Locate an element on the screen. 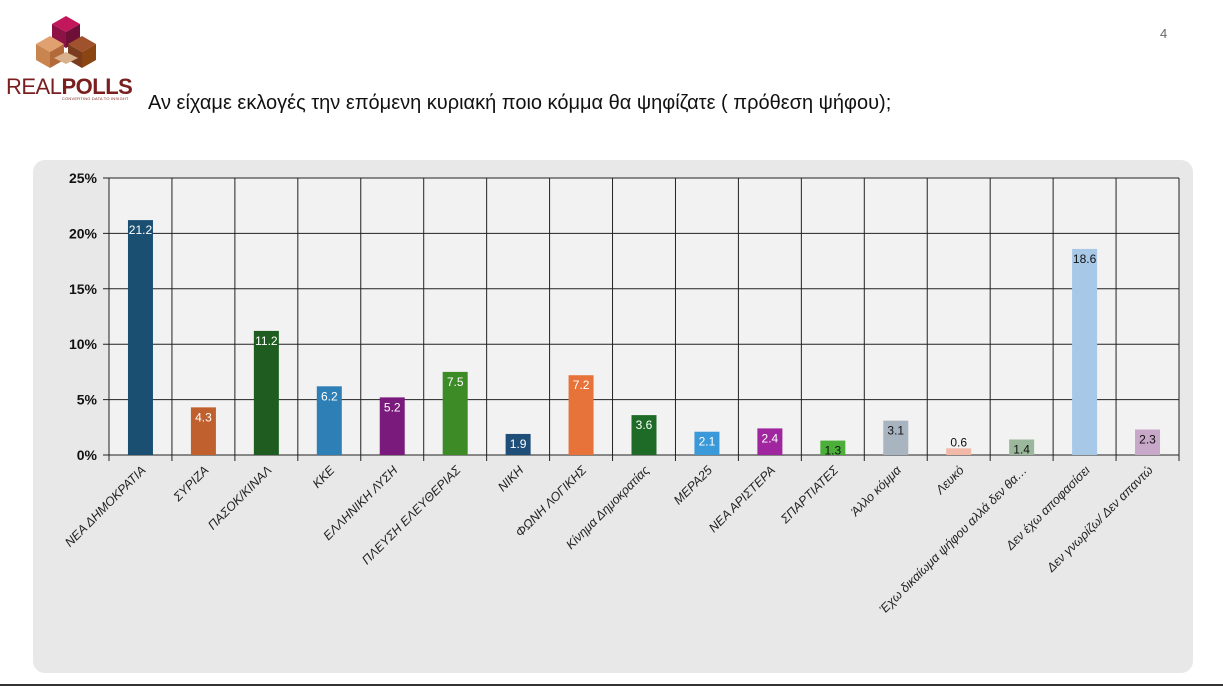 This screenshot has height=688, width=1223. y-tick-label: 15% is located at coordinates (83, 289).